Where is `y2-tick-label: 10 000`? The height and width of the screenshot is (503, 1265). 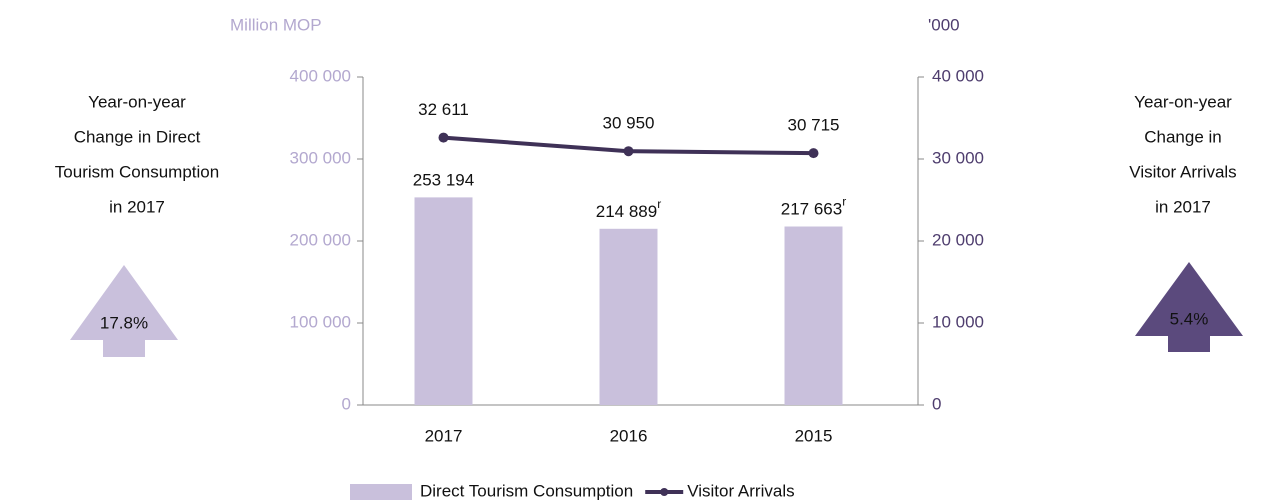 y2-tick-label: 10 000 is located at coordinates (958, 321).